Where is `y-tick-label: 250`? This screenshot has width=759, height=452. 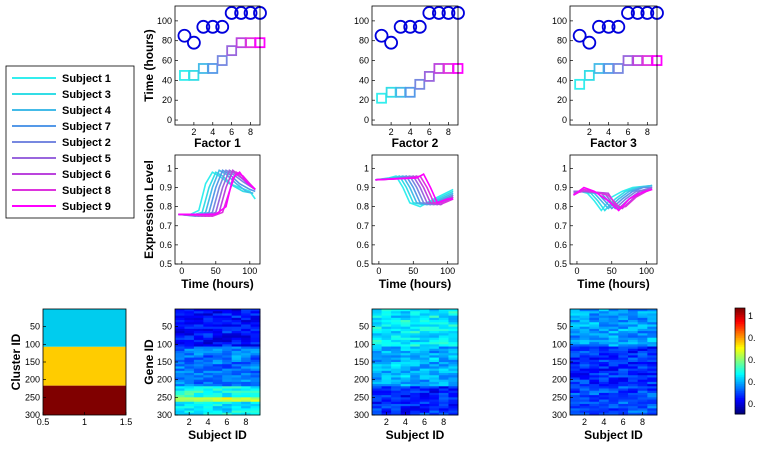 y-tick-label: 250 is located at coordinates (361, 397).